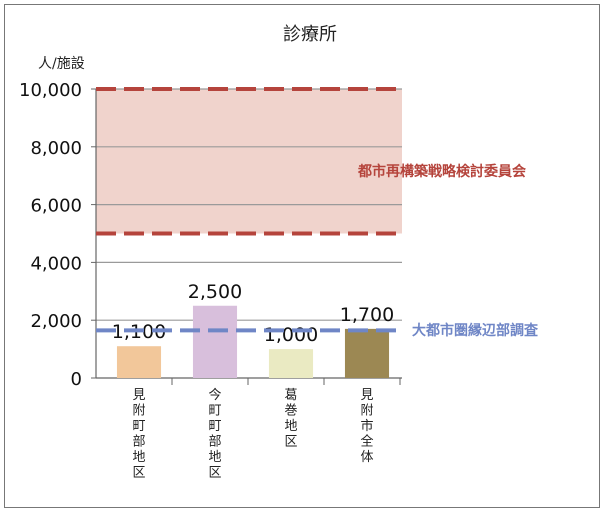 The image size is (606, 513). What do you see at coordinates (56, 263) in the screenshot?
I see `y-tick-label: 4,000` at bounding box center [56, 263].